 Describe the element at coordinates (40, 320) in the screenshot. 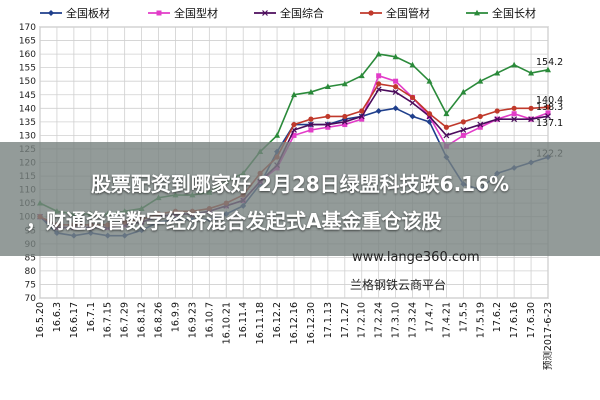

I see `x-tick-label: 16.5.20` at that location.